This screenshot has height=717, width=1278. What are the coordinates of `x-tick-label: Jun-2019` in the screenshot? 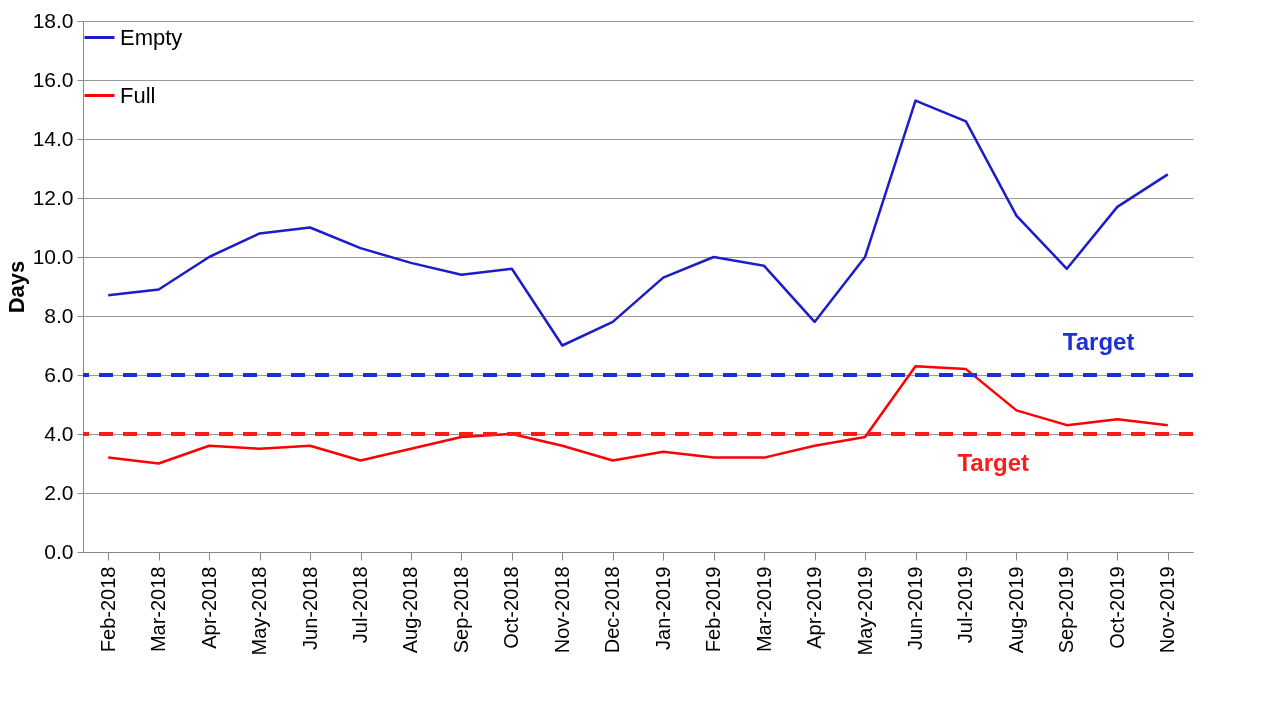 It's located at (915, 608).